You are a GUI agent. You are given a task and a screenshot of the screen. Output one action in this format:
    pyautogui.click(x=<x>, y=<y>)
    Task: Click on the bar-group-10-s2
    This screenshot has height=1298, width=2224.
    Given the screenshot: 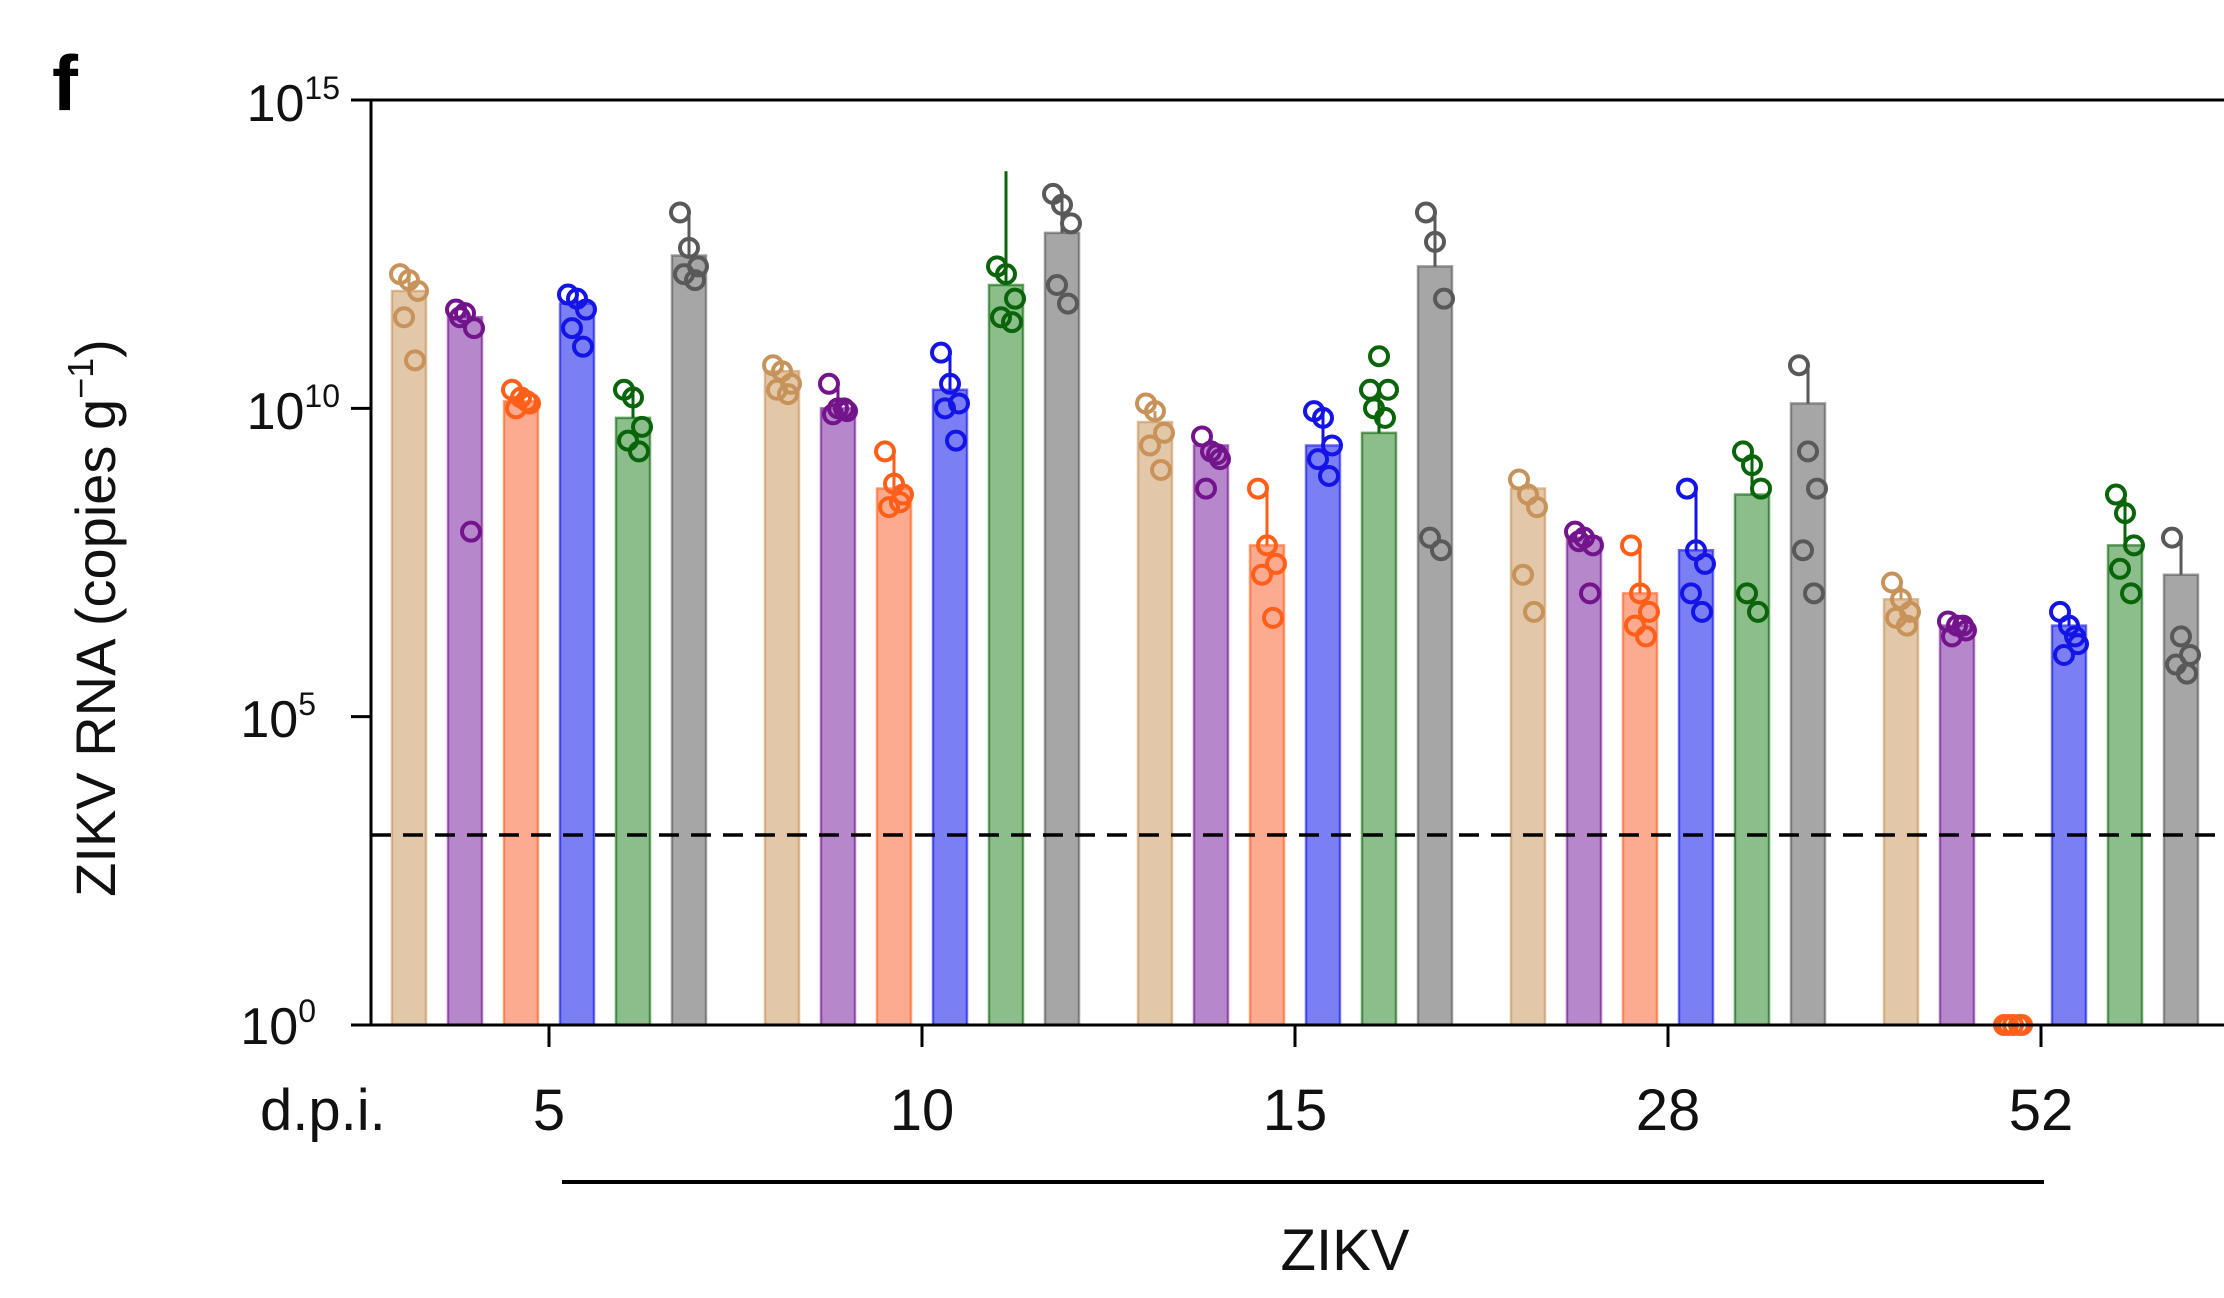 What is the action you would take?
    pyautogui.click(x=838, y=699)
    